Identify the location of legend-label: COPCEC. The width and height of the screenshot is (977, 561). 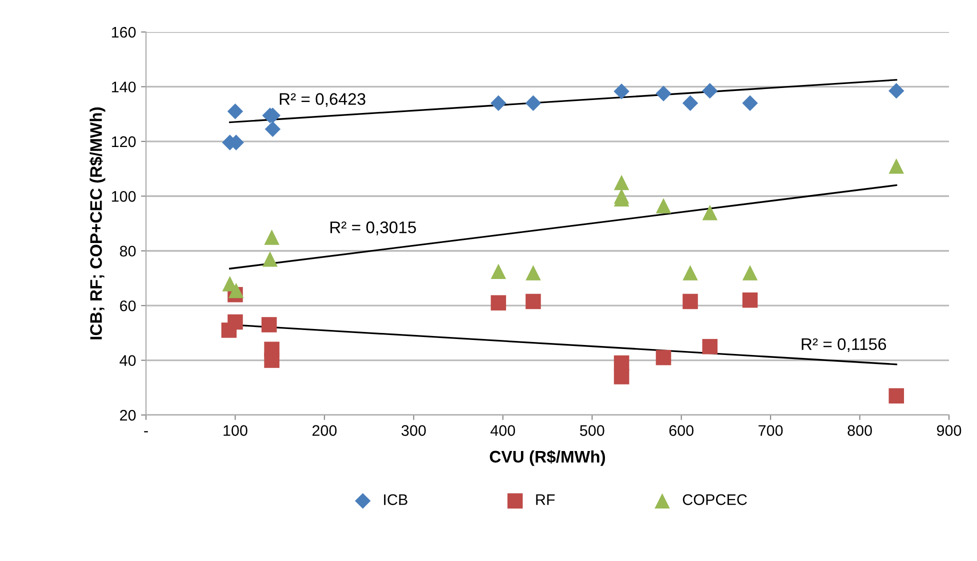
(714, 500).